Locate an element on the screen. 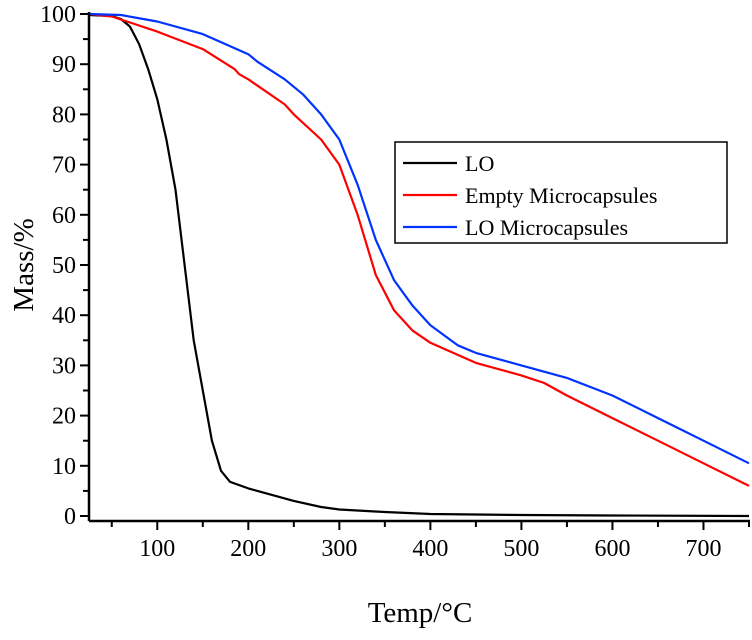 This screenshot has height=640, width=752. x-tick-label: 700 is located at coordinates (703, 549).